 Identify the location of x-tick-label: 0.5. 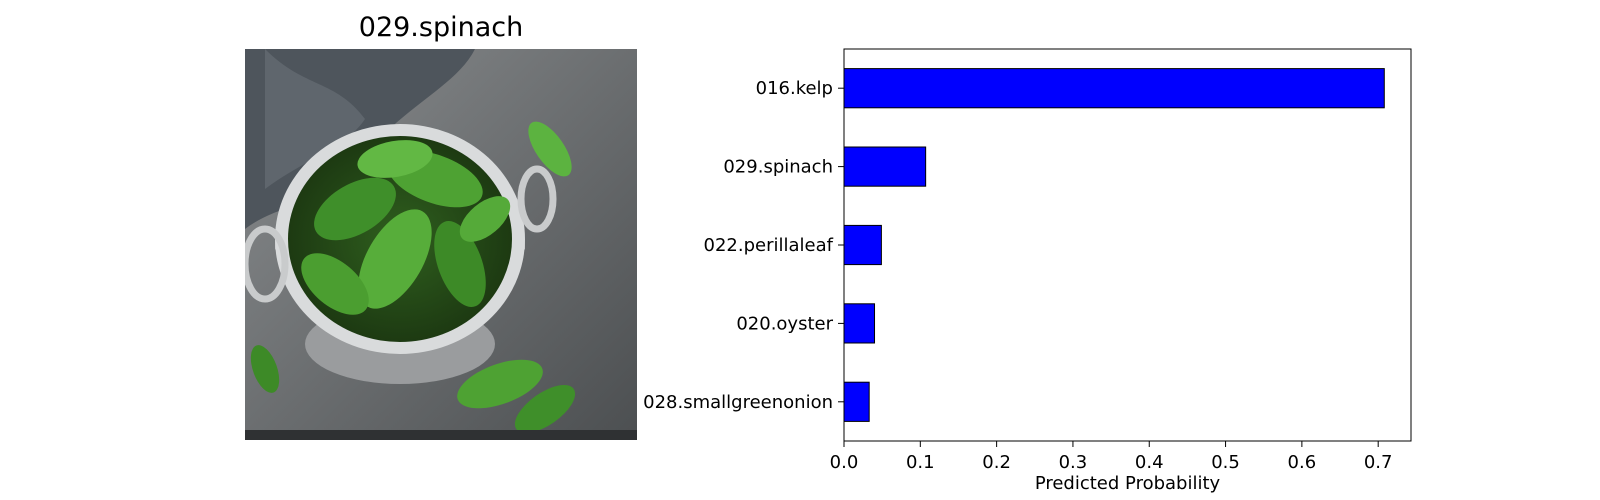
(1225, 462).